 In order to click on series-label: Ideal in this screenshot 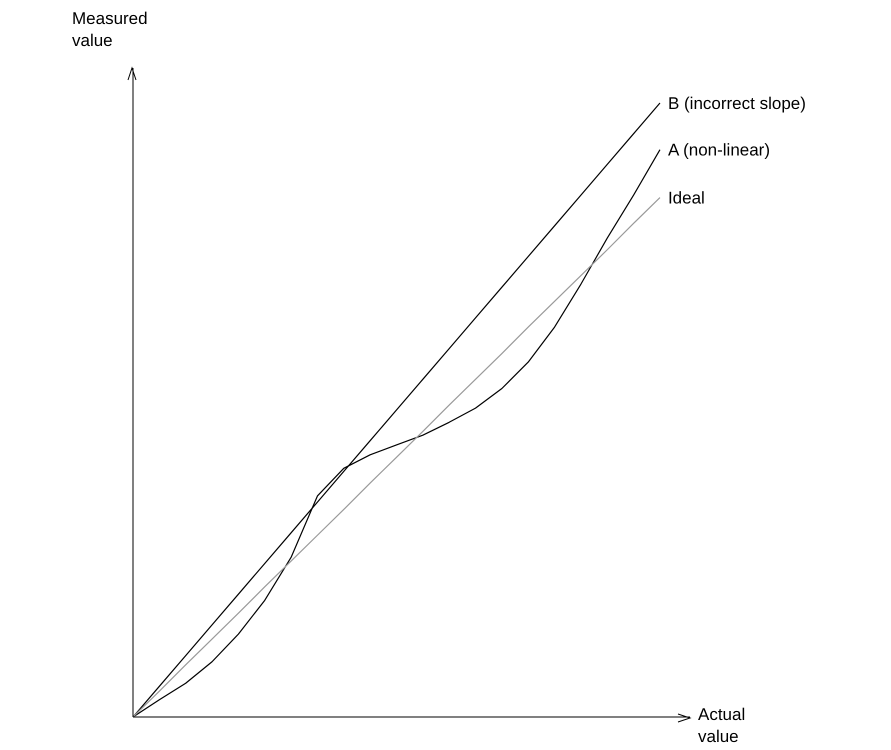, I will do `click(686, 198)`.